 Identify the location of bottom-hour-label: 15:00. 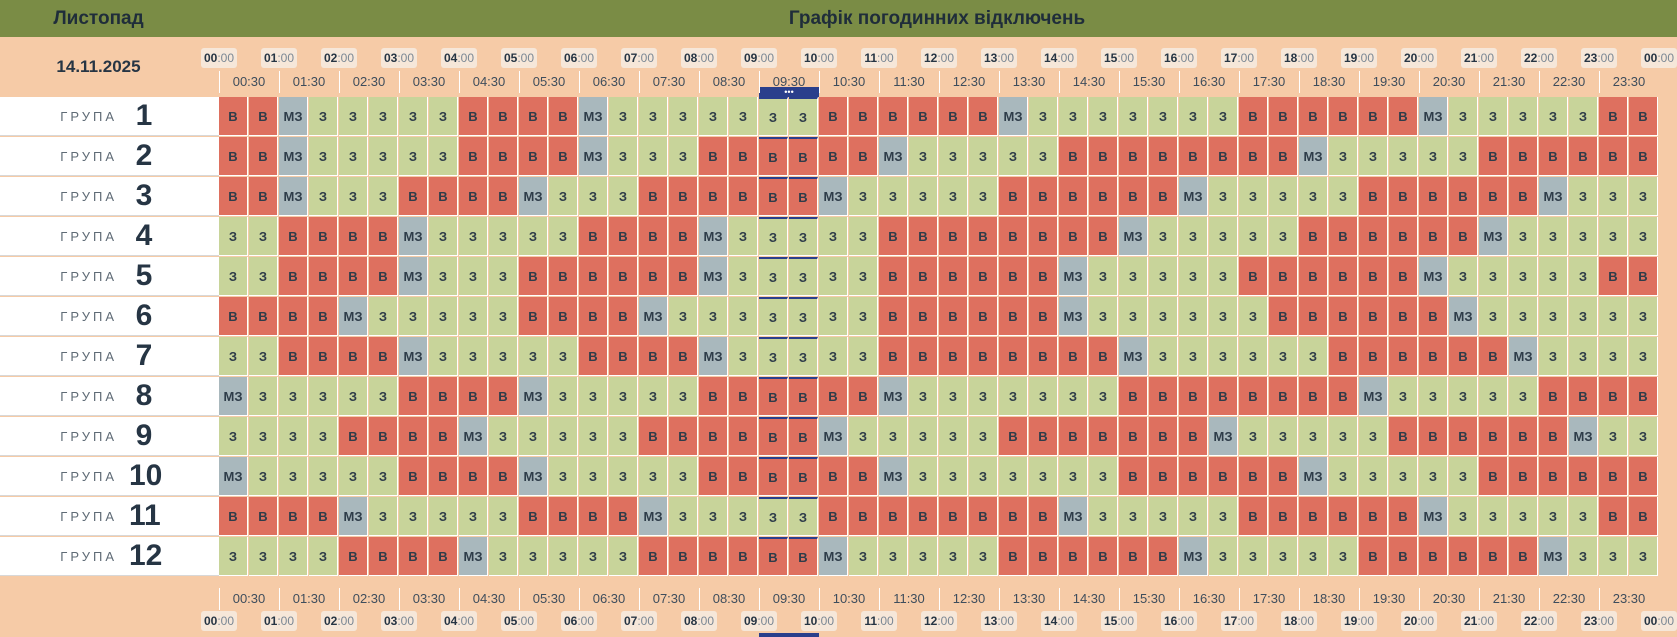
(1119, 621).